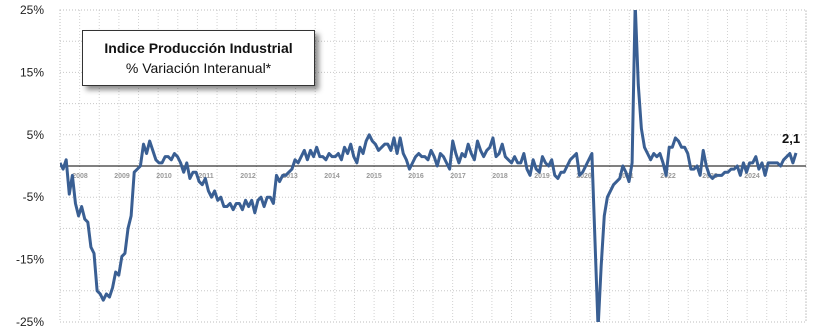 This screenshot has height=328, width=829. Describe the element at coordinates (198, 48) in the screenshot. I see `chart-title: Indice Producción Industrial` at that location.